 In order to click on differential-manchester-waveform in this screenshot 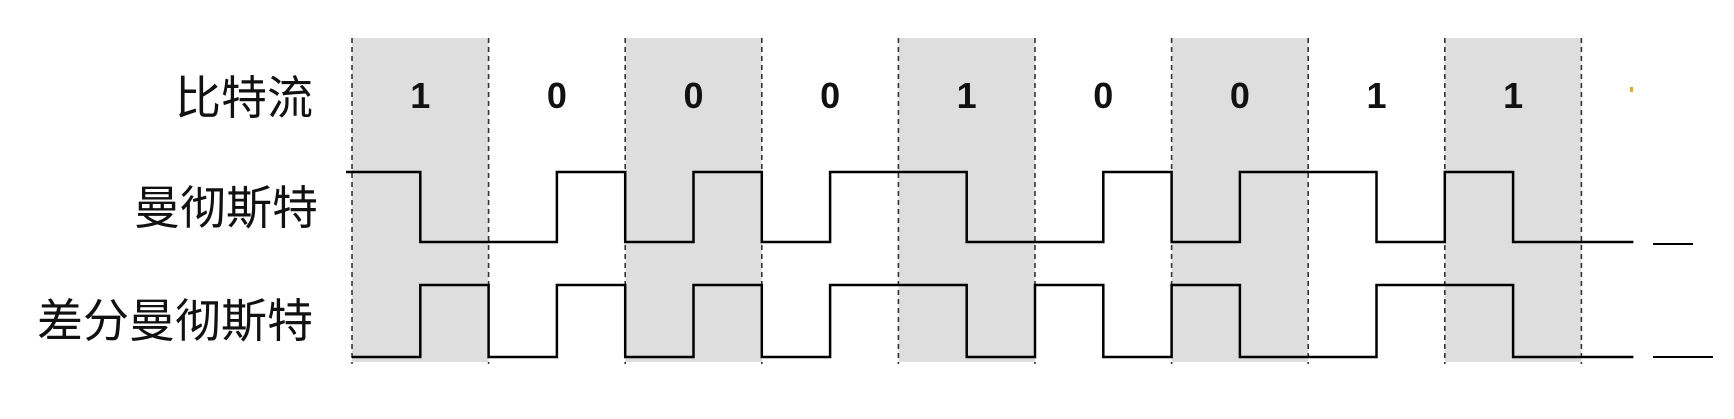, I will do `click(993, 321)`.